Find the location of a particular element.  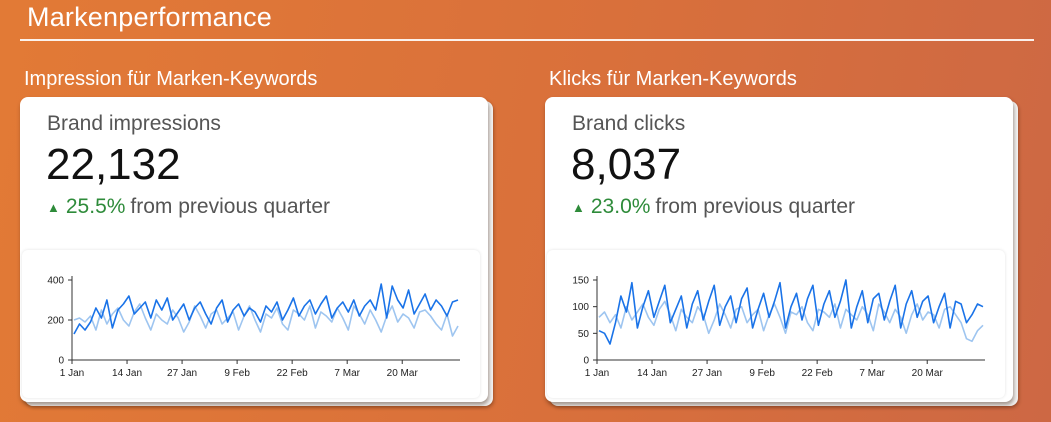

y-tick-label: 150 is located at coordinates (580, 281).